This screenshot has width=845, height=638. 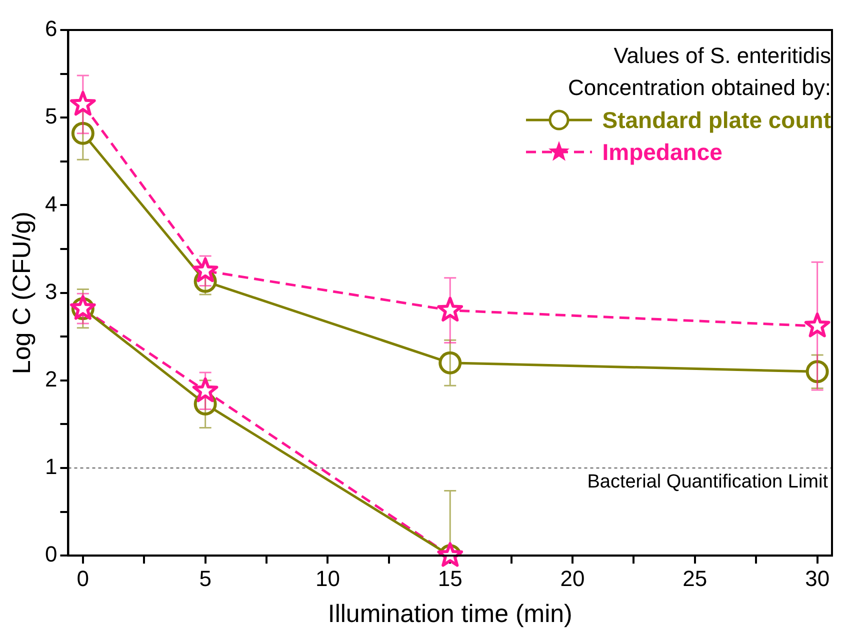 I want to click on y-tick-label: 6, so click(x=51, y=29).